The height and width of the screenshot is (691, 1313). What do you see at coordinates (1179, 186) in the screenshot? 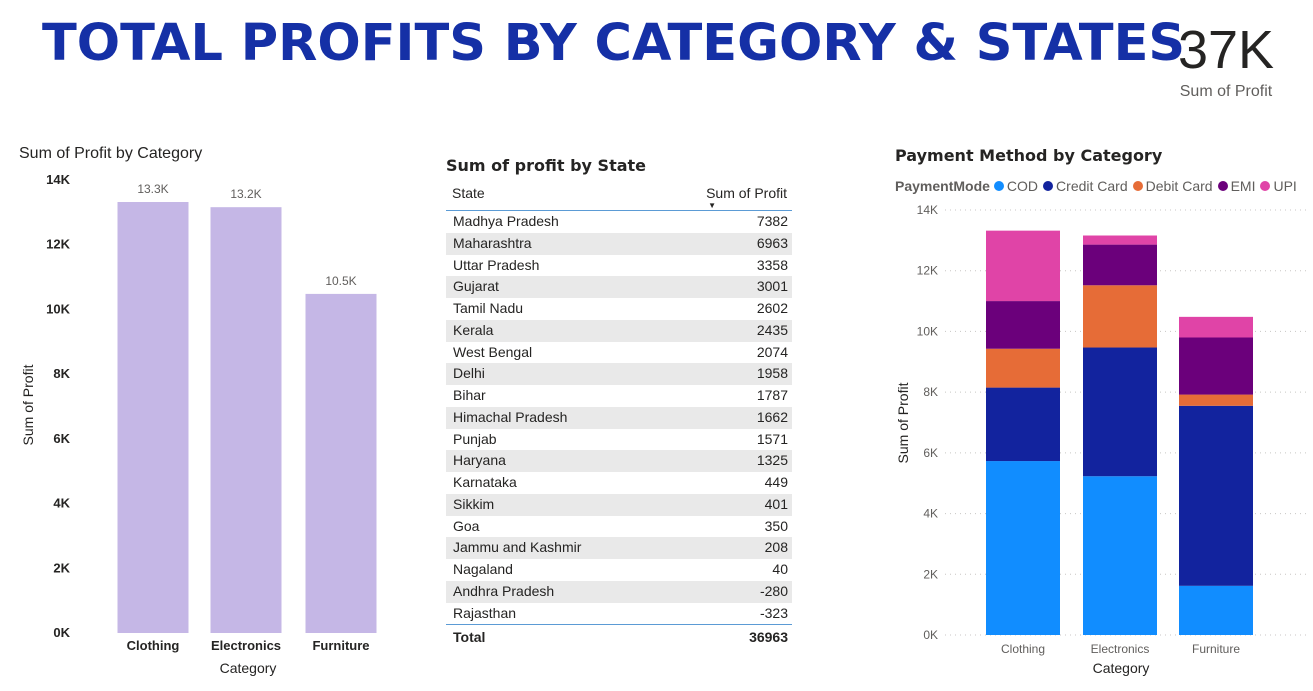
I see `legend-label: Debit Card` at bounding box center [1179, 186].